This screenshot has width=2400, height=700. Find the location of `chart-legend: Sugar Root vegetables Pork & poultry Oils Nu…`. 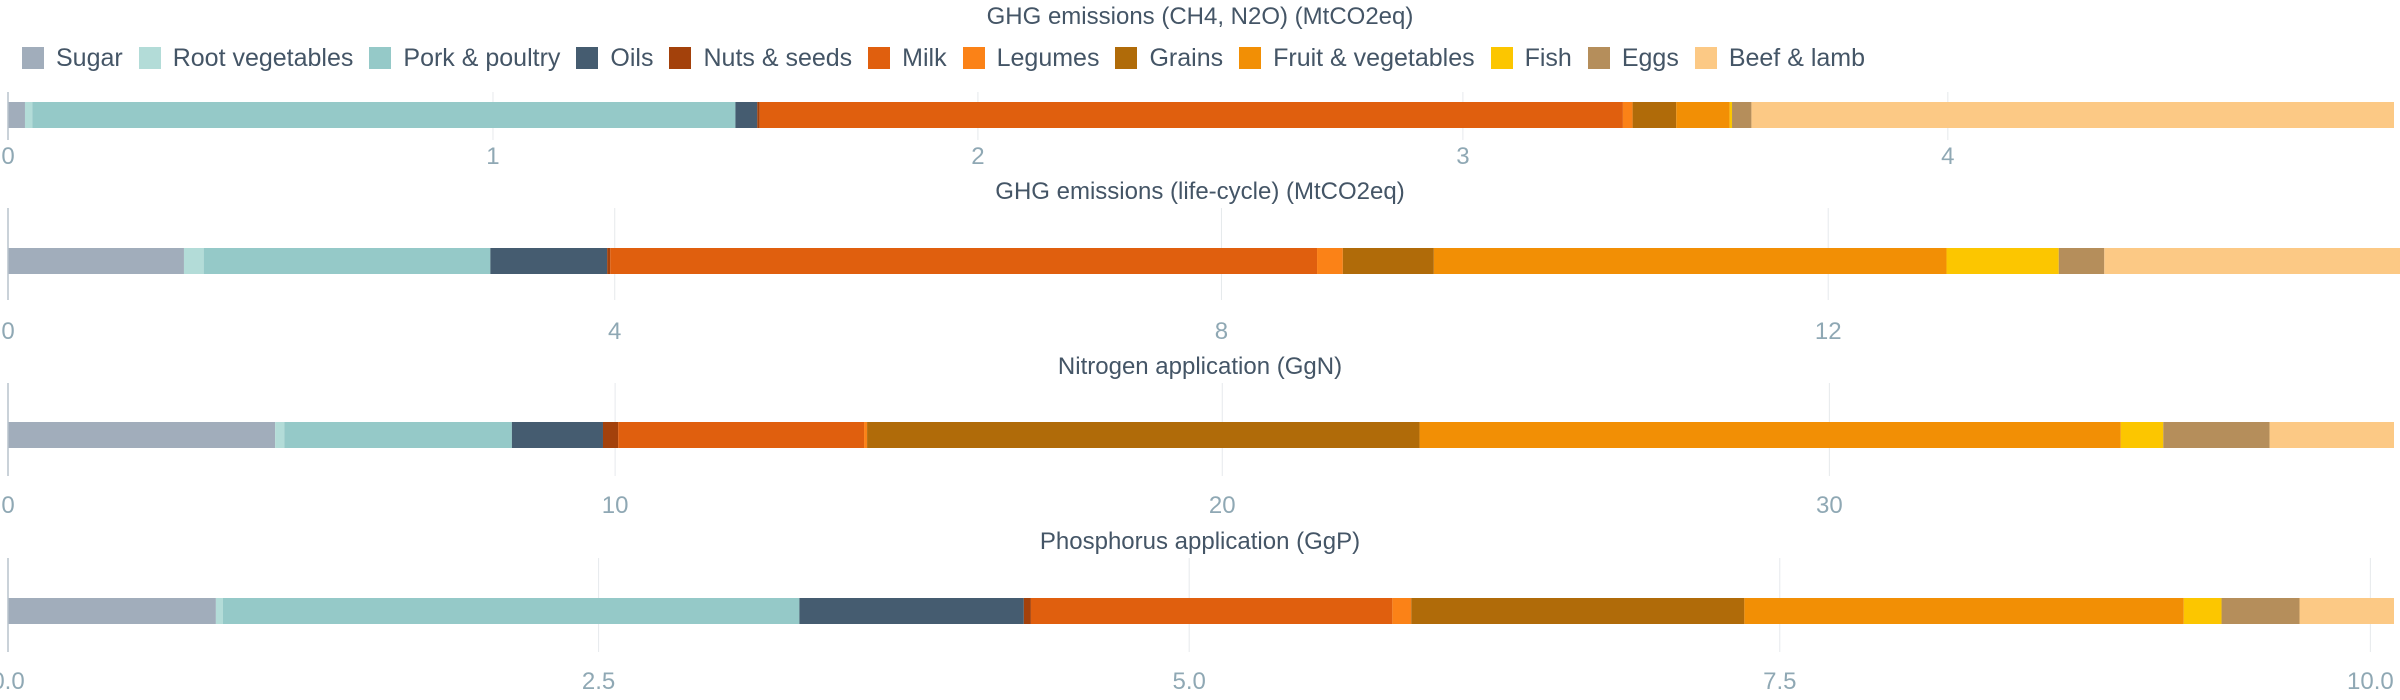

chart-legend: Sugar Root vegetables Pork & poultry Oils Nu… is located at coordinates (951, 58).